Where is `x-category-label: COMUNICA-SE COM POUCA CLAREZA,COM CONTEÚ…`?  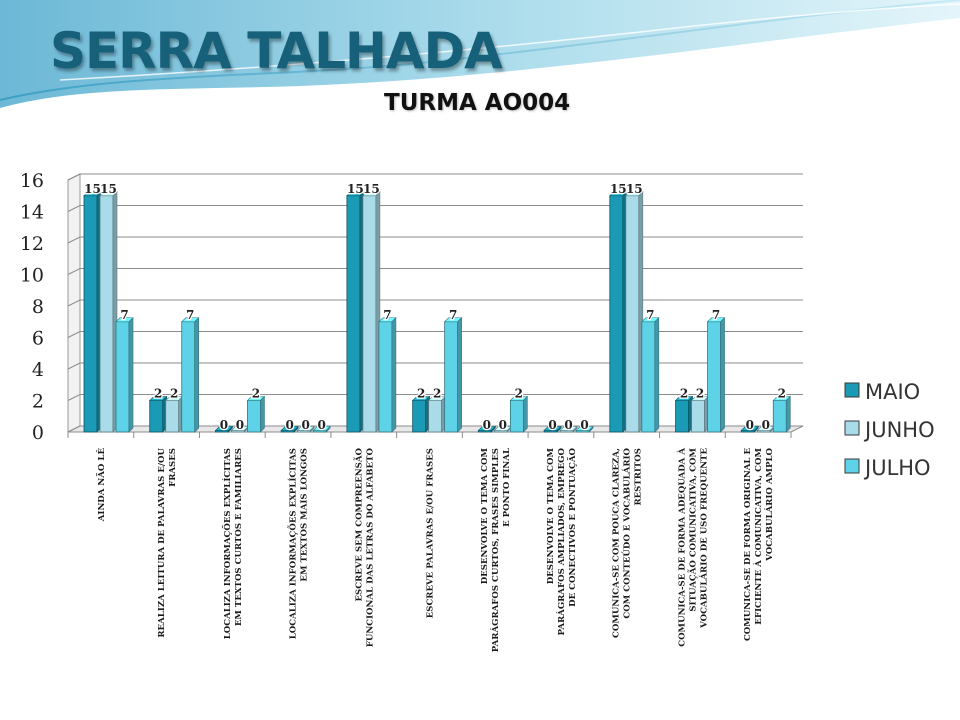
x-category-label: COMUNICA-SE COM POUCA CLAREZA,COM CONTEÚ… is located at coordinates (628, 542).